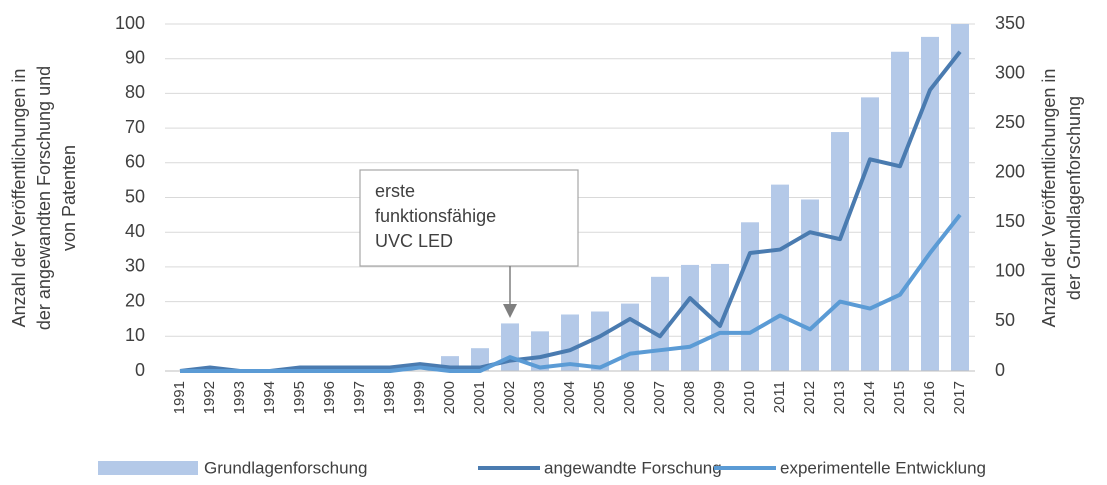 Image resolution: width=1107 pixels, height=485 pixels. Describe the element at coordinates (719, 397) in the screenshot. I see `x-tick-label: 2009` at that location.